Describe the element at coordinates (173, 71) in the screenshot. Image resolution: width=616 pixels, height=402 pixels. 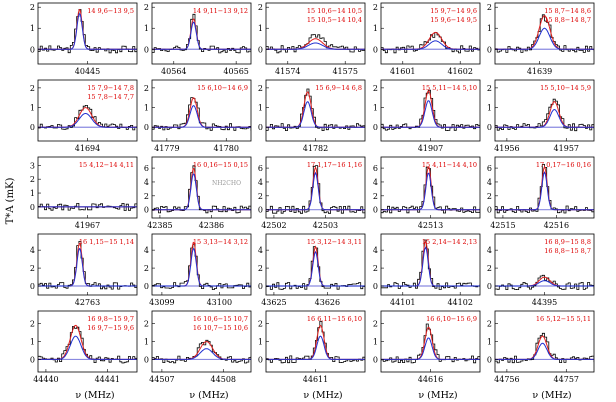
I see `x-tick-label: 40564` at that location.